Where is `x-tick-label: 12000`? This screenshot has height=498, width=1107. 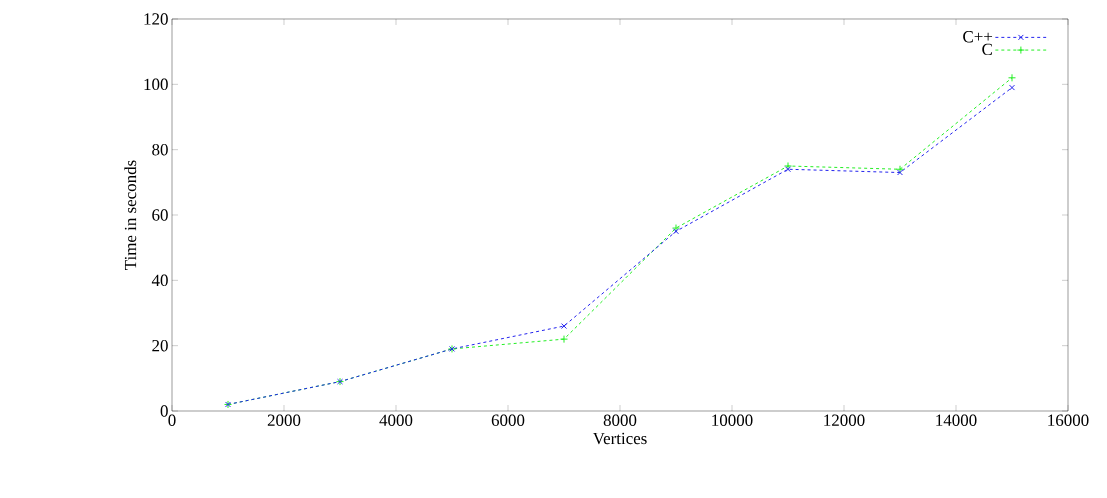
x-tick-label: 12000 is located at coordinates (844, 420).